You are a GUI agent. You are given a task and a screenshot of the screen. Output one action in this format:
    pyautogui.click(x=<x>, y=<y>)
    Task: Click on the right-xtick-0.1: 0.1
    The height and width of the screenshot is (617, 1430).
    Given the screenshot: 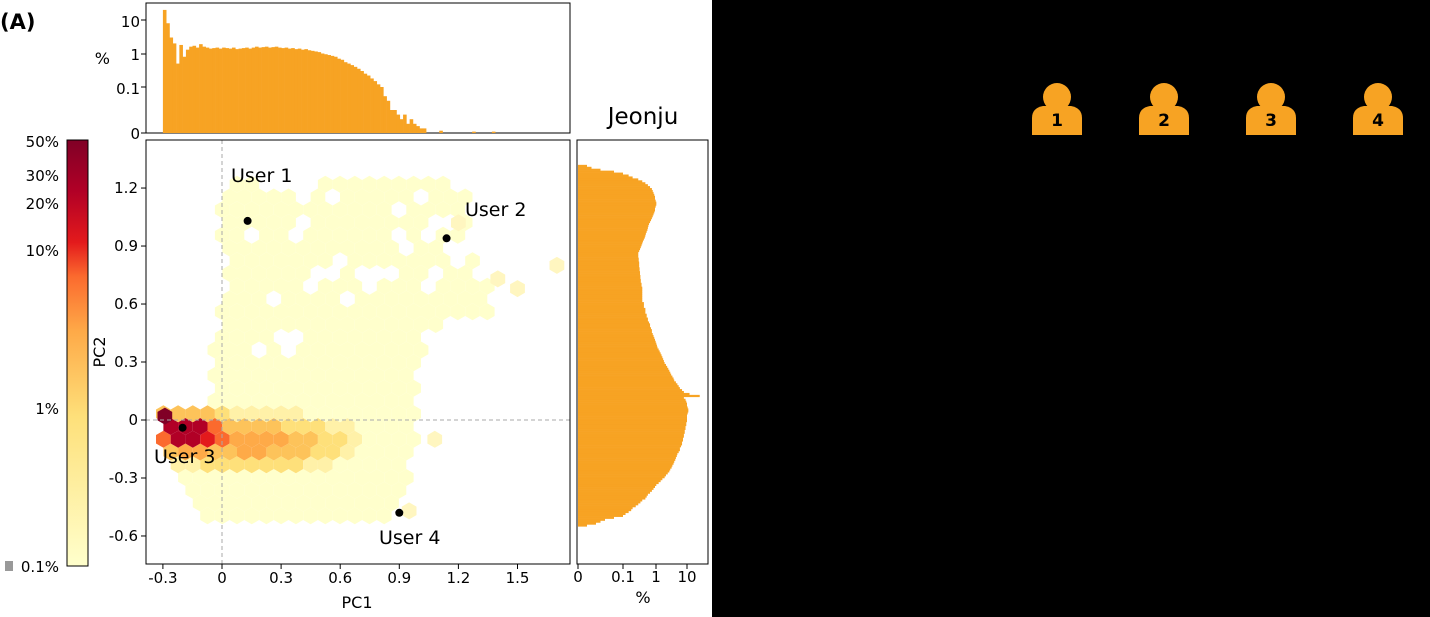 What is the action you would take?
    pyautogui.click(x=623, y=577)
    